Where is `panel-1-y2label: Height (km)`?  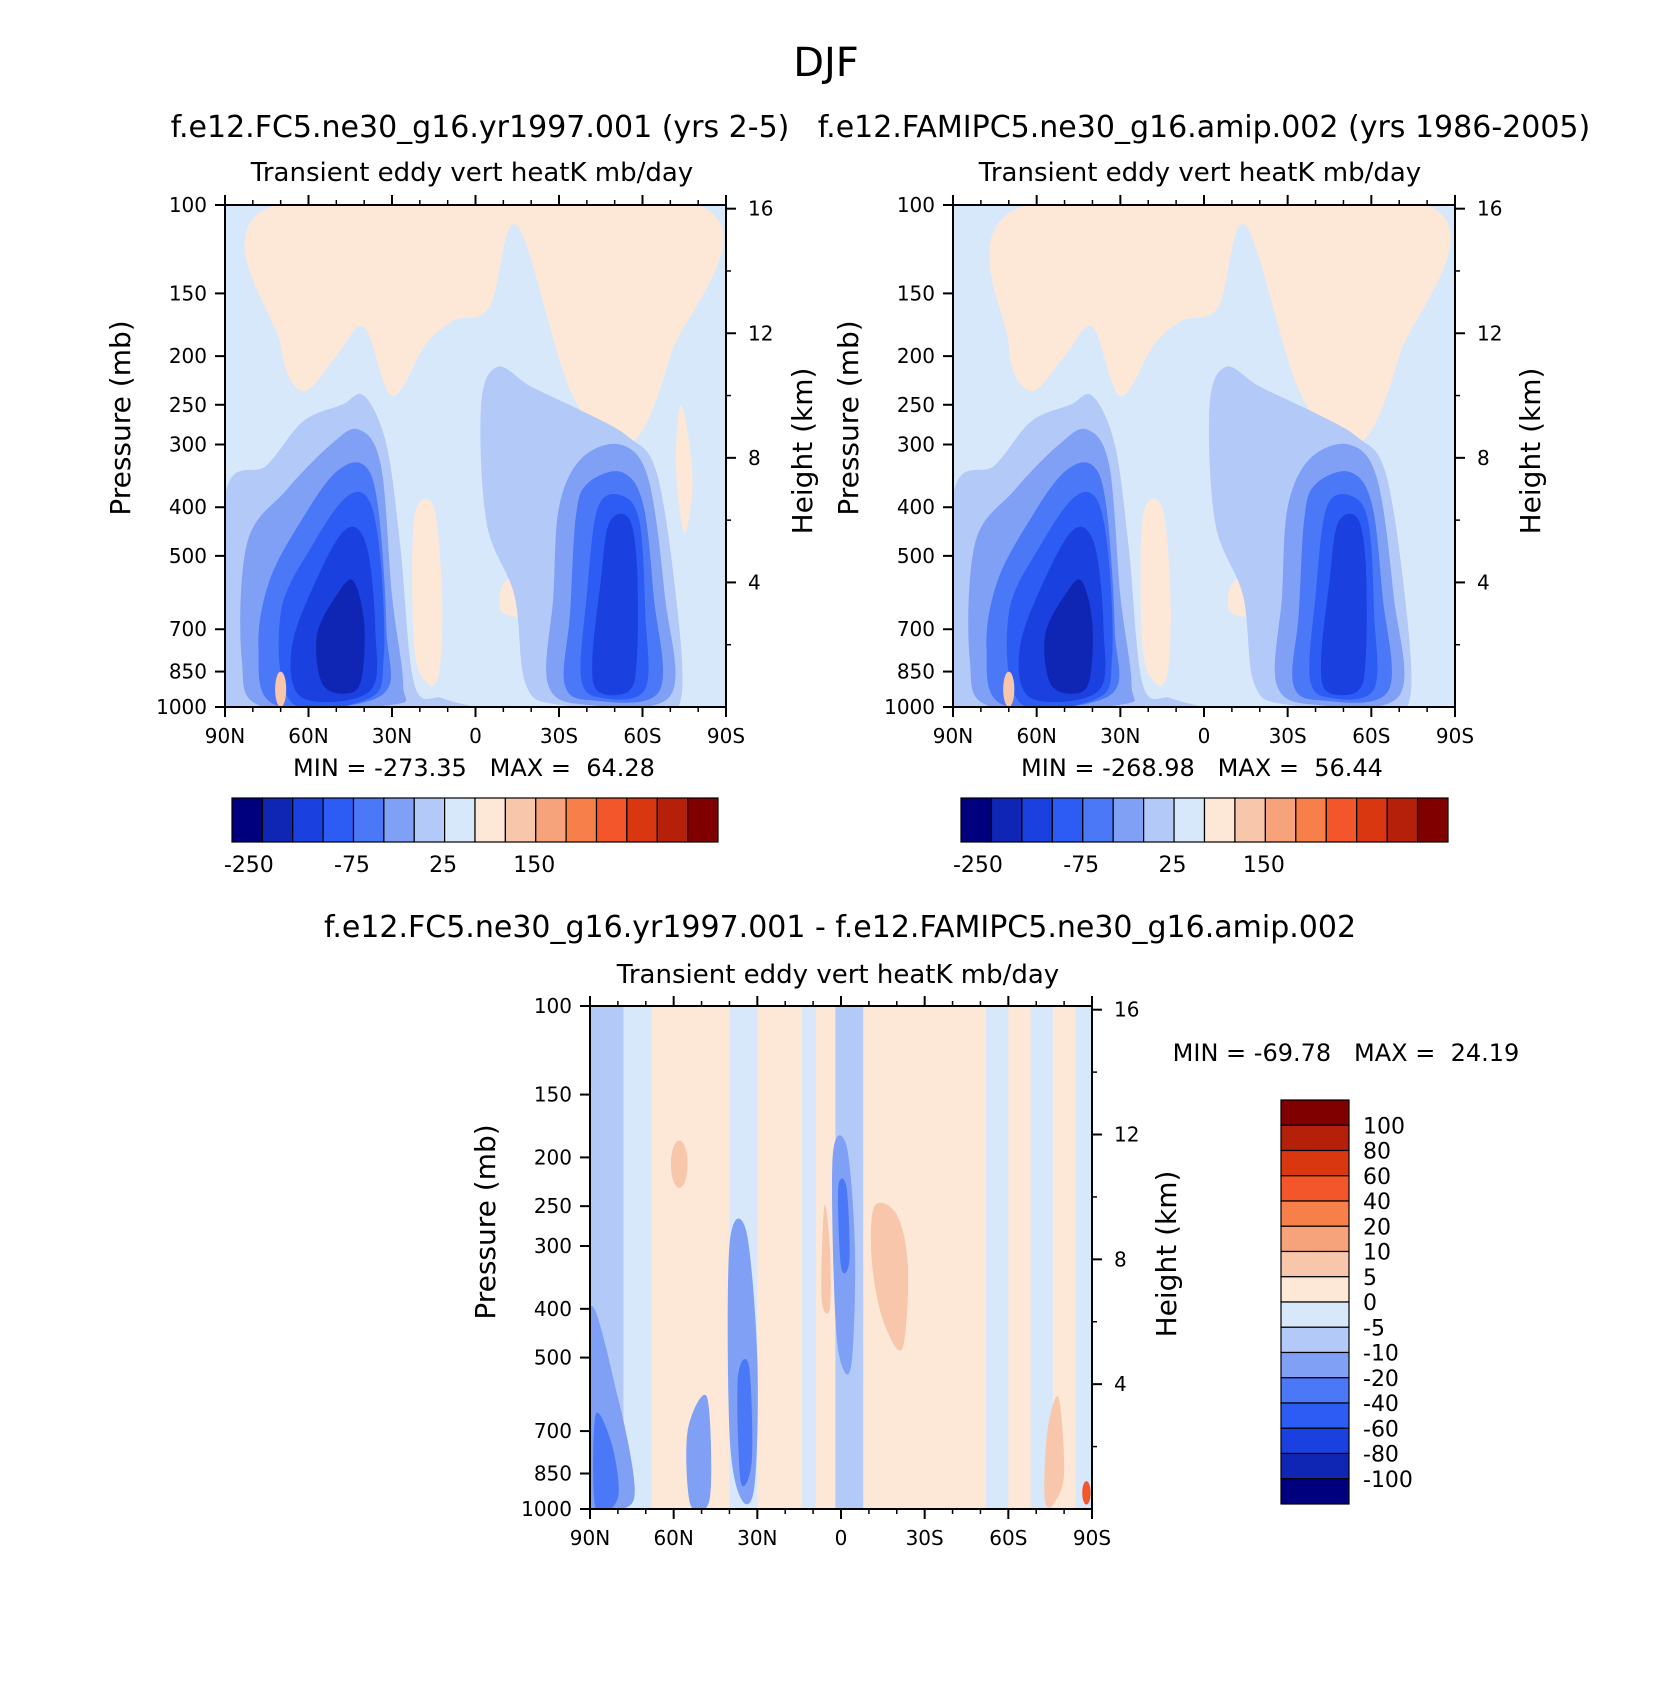 panel-1-y2label: Height (km) is located at coordinates (802, 451).